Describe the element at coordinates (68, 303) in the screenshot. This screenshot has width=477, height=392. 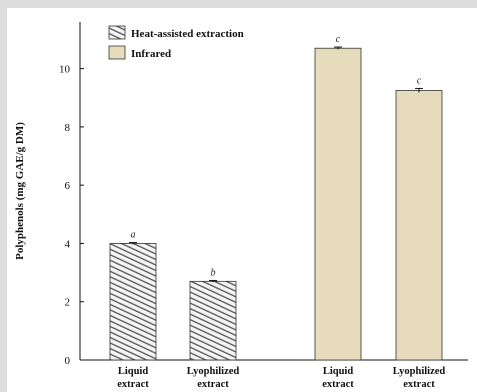
I see `y-tick-label: 2` at that location.